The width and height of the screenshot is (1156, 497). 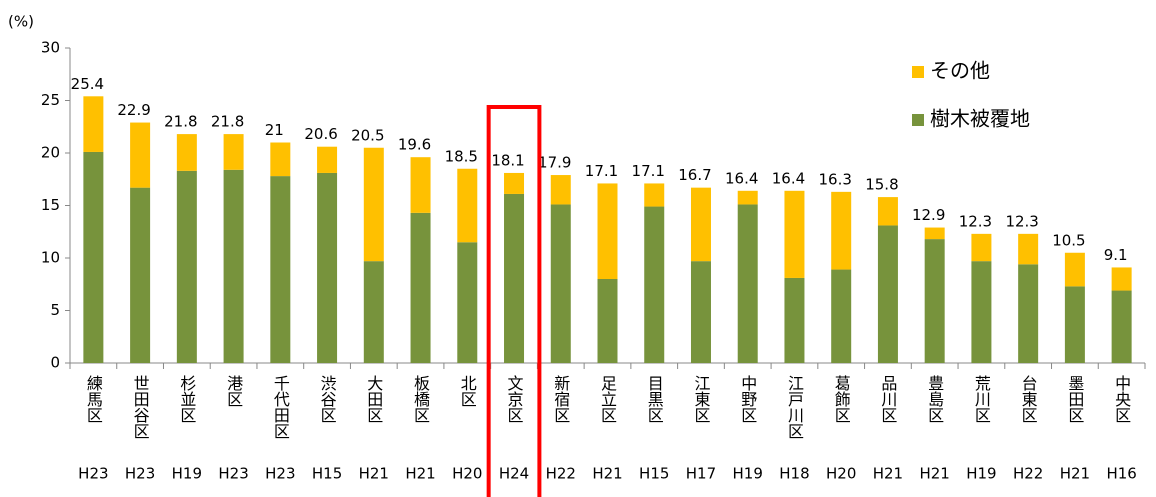 I want to click on x-tick-label: 目黒区, so click(x=654, y=399).